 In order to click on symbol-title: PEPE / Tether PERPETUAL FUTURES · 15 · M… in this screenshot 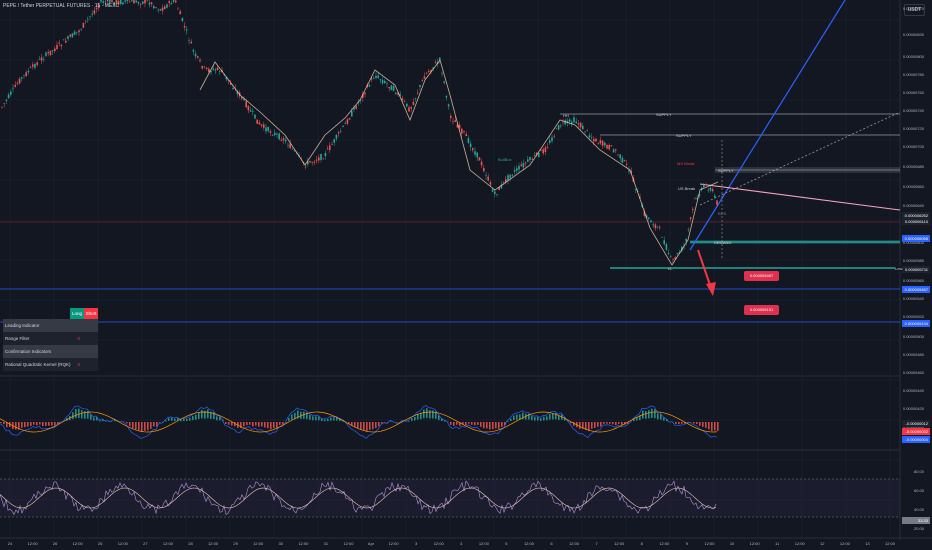, I will do `click(61, 6)`.